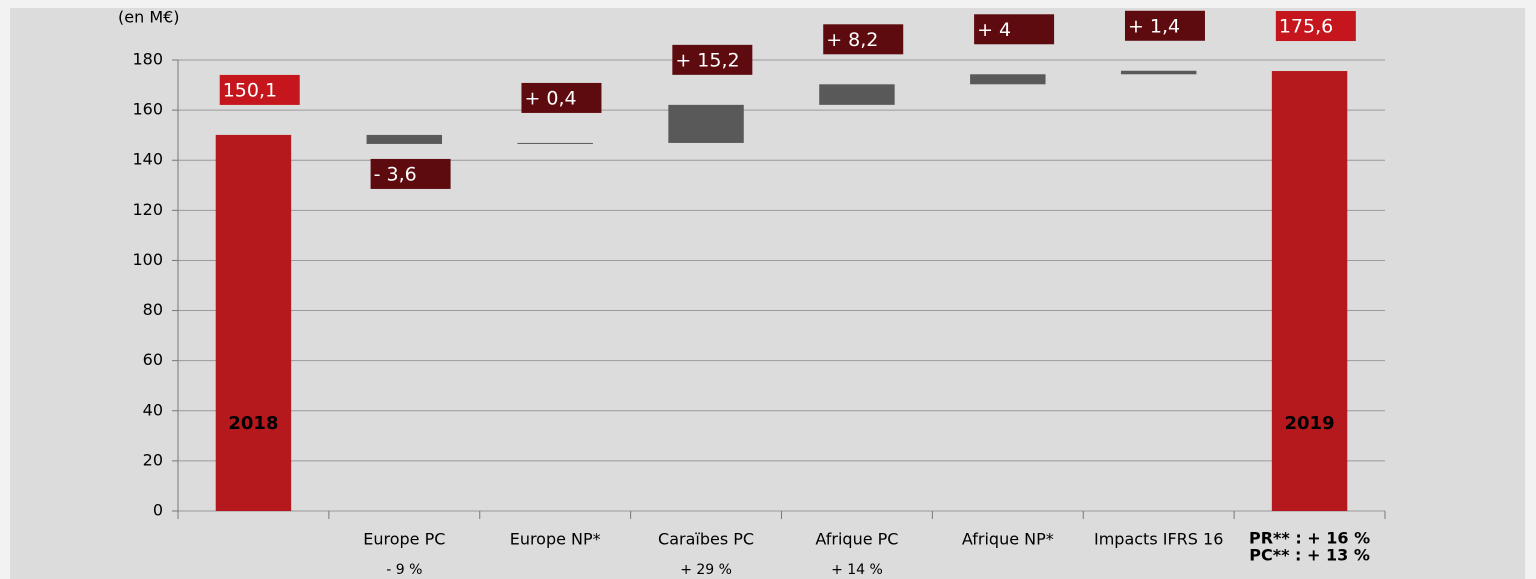  What do you see at coordinates (1306, 27) in the screenshot?
I see `value-label: 175,6` at bounding box center [1306, 27].